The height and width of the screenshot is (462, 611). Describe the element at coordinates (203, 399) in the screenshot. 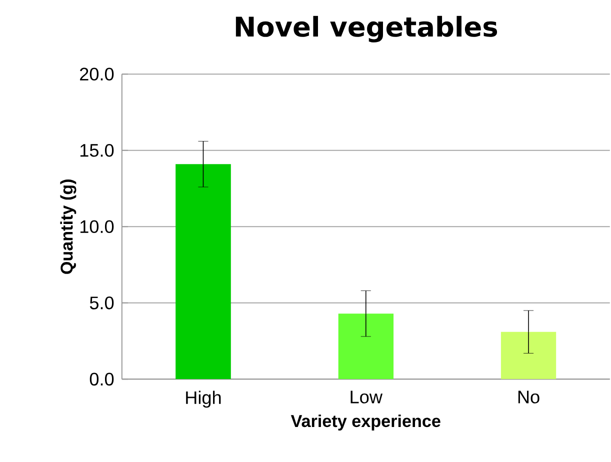

I see `x-tick-label: High` at that location.